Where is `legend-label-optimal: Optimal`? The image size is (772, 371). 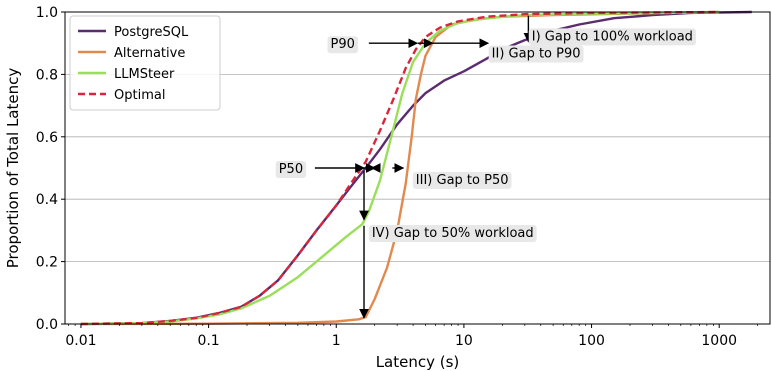
legend-label-optimal: Optimal is located at coordinates (139, 95).